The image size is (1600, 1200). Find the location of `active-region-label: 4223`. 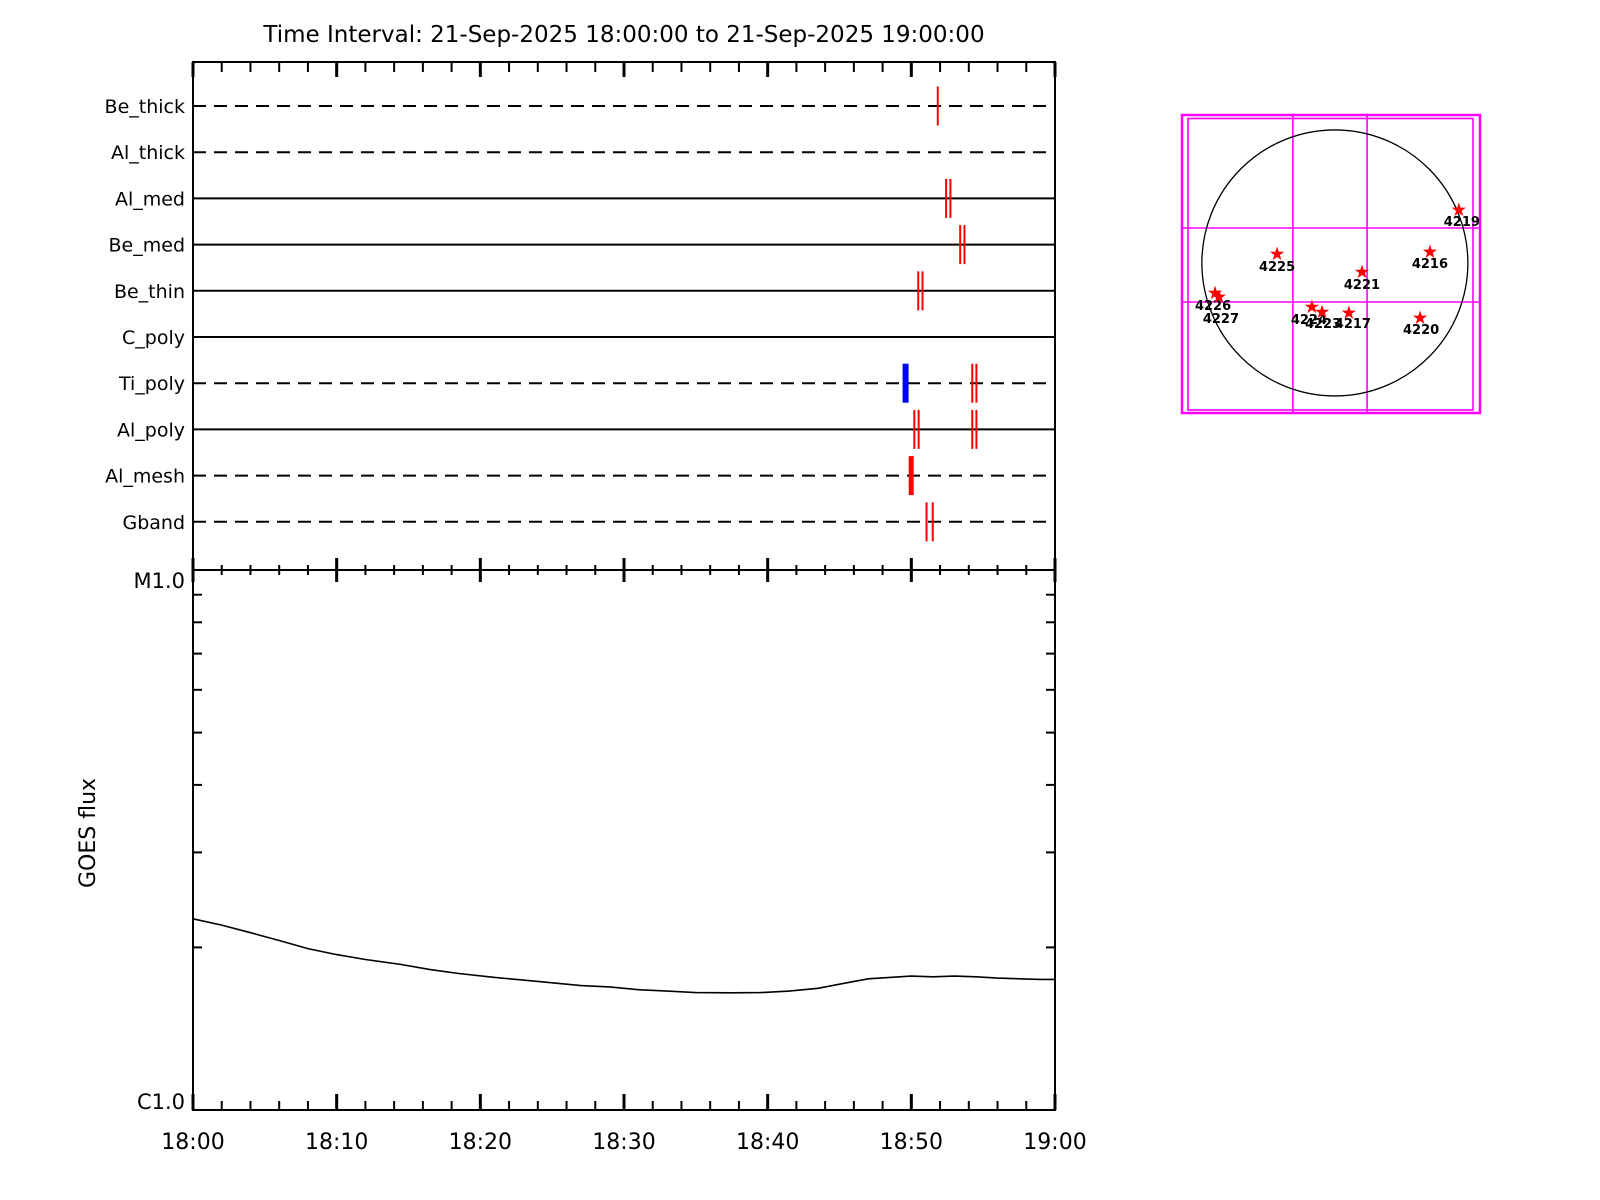

active-region-label: 4223 is located at coordinates (1323, 324).